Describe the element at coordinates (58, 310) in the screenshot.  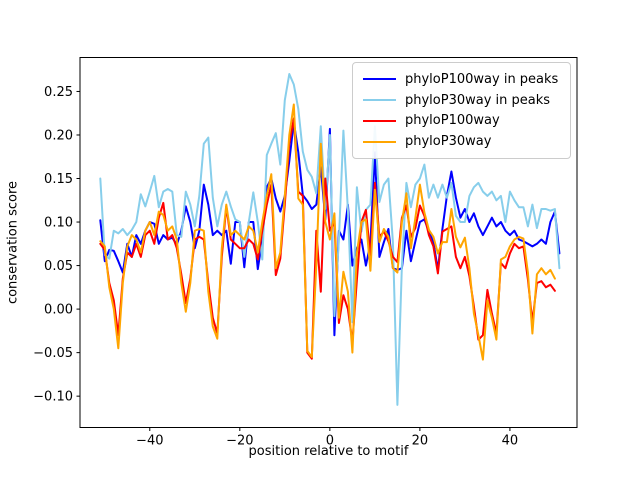
I see `y-tick-label: 0.00` at that location.